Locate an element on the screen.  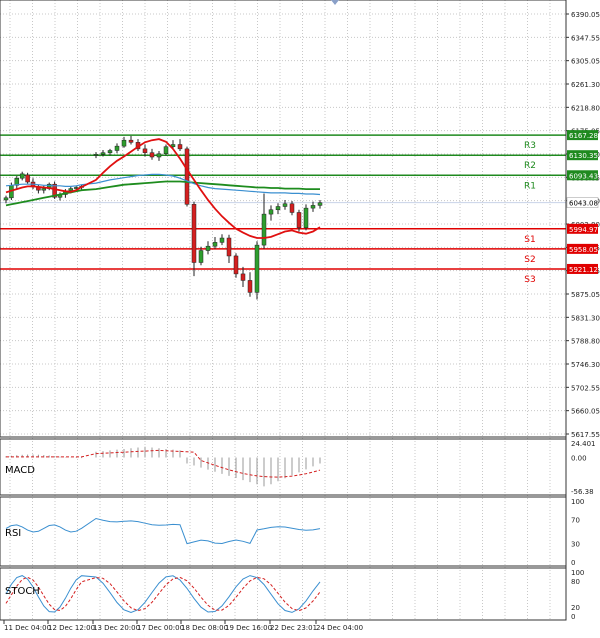
stoch-tick-label: 100 is located at coordinates (577, 573).